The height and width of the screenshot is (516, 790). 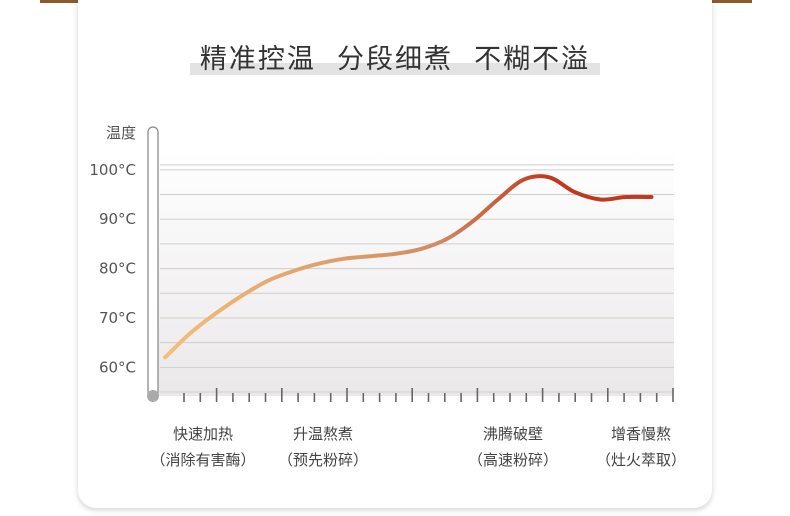 I want to click on stage-label: 升温熬煮, so click(x=322, y=434).